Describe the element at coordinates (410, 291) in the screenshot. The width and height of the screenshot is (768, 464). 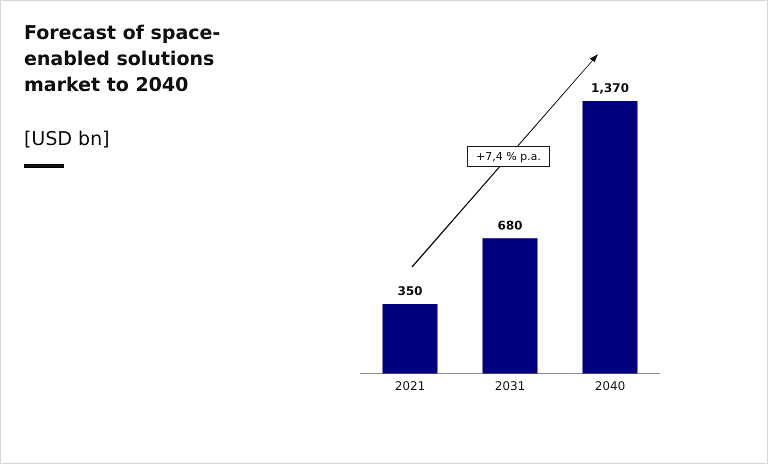
I see `data-label: 350` at that location.